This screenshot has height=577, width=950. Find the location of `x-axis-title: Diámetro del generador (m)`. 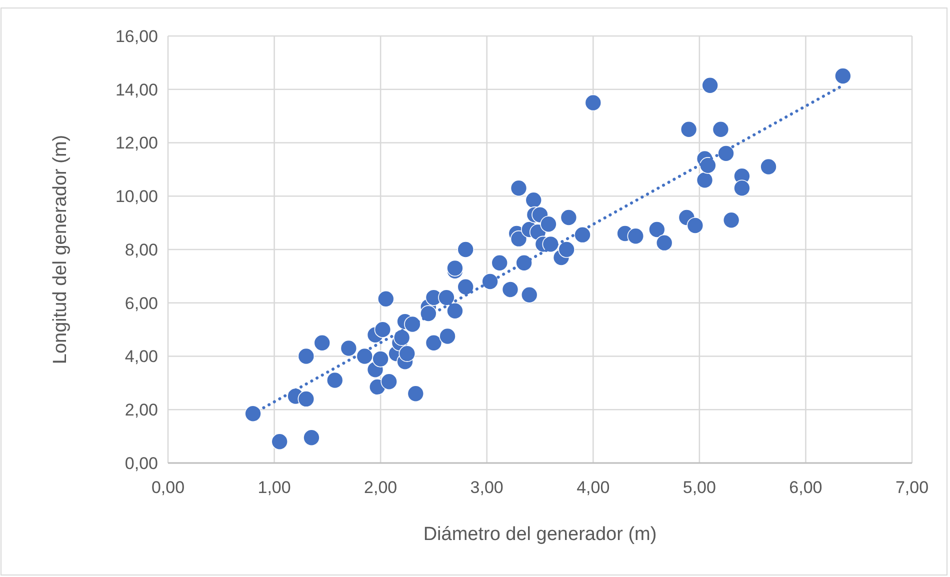

x-axis-title: Diámetro del generador (m) is located at coordinates (540, 534).